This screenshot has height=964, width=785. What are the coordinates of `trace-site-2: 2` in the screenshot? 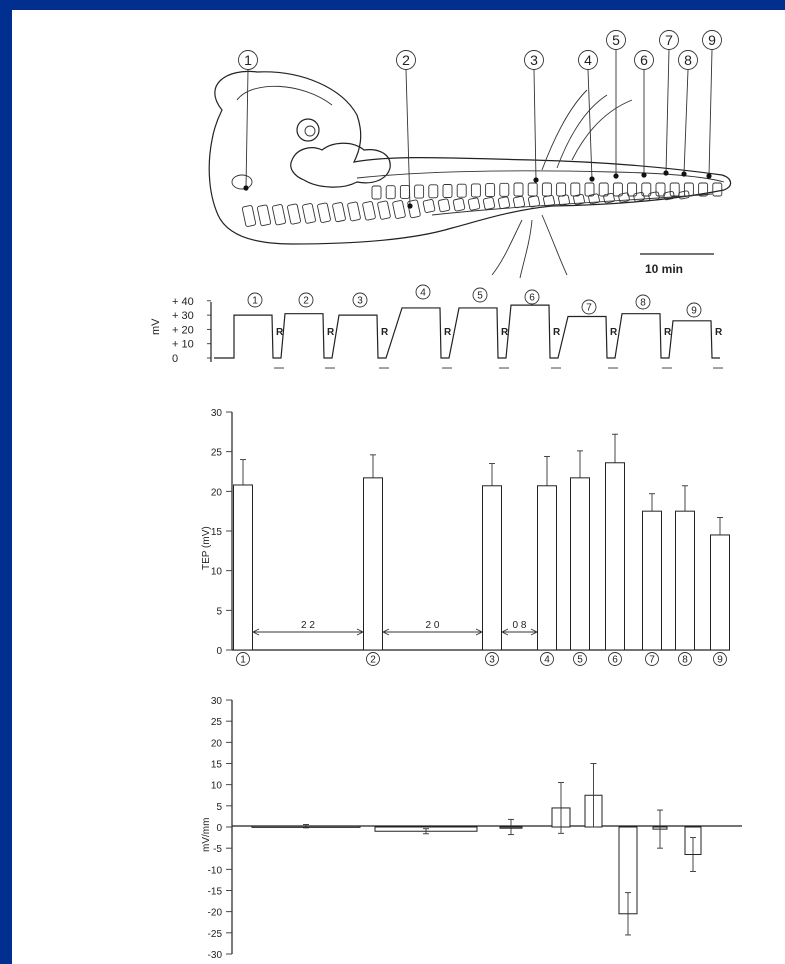 It's located at (306, 300).